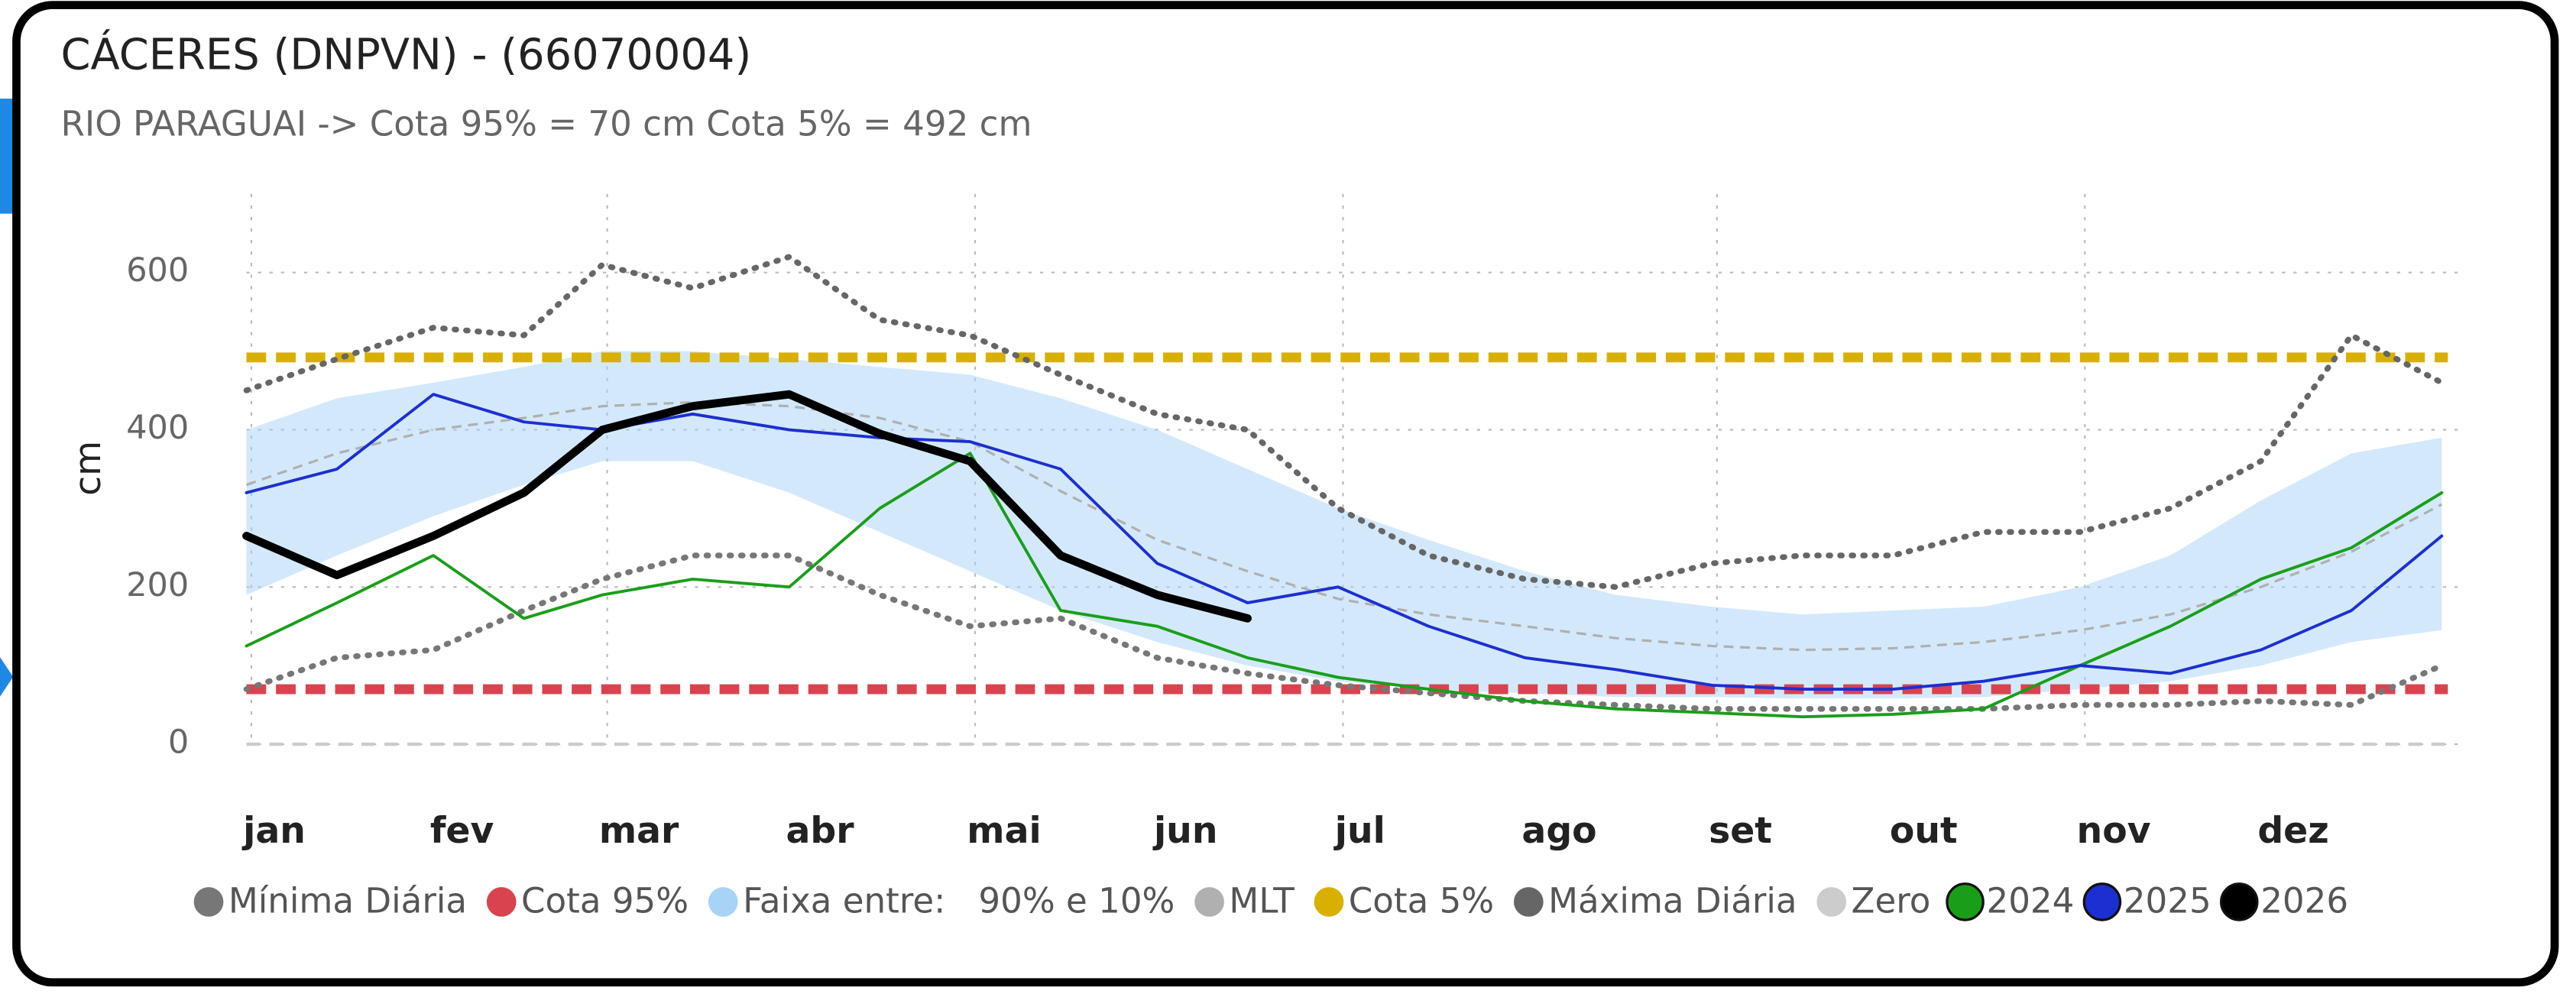  Describe the element at coordinates (1559, 831) in the screenshot. I see `x-tick-label: ago` at that location.